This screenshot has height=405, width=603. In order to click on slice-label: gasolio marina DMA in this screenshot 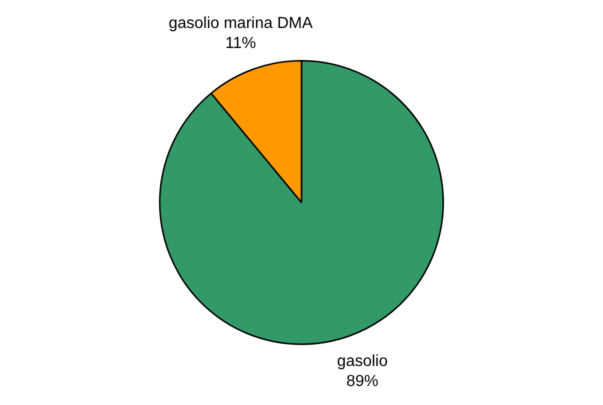, I will do `click(240, 23)`.